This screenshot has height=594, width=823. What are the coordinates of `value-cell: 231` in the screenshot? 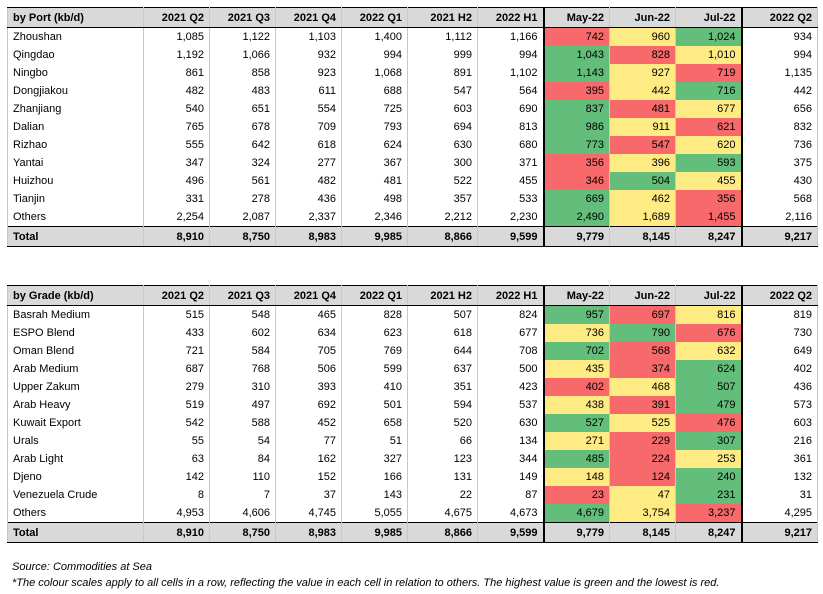 It's located at (709, 495).